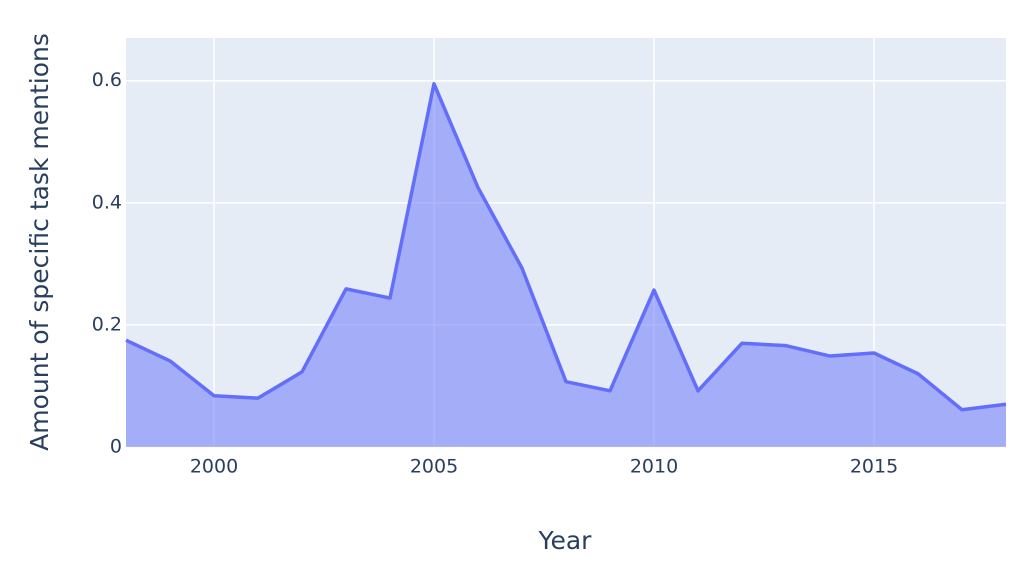 The height and width of the screenshot is (572, 1024). What do you see at coordinates (565, 540) in the screenshot?
I see `x-axis-title: Year` at bounding box center [565, 540].